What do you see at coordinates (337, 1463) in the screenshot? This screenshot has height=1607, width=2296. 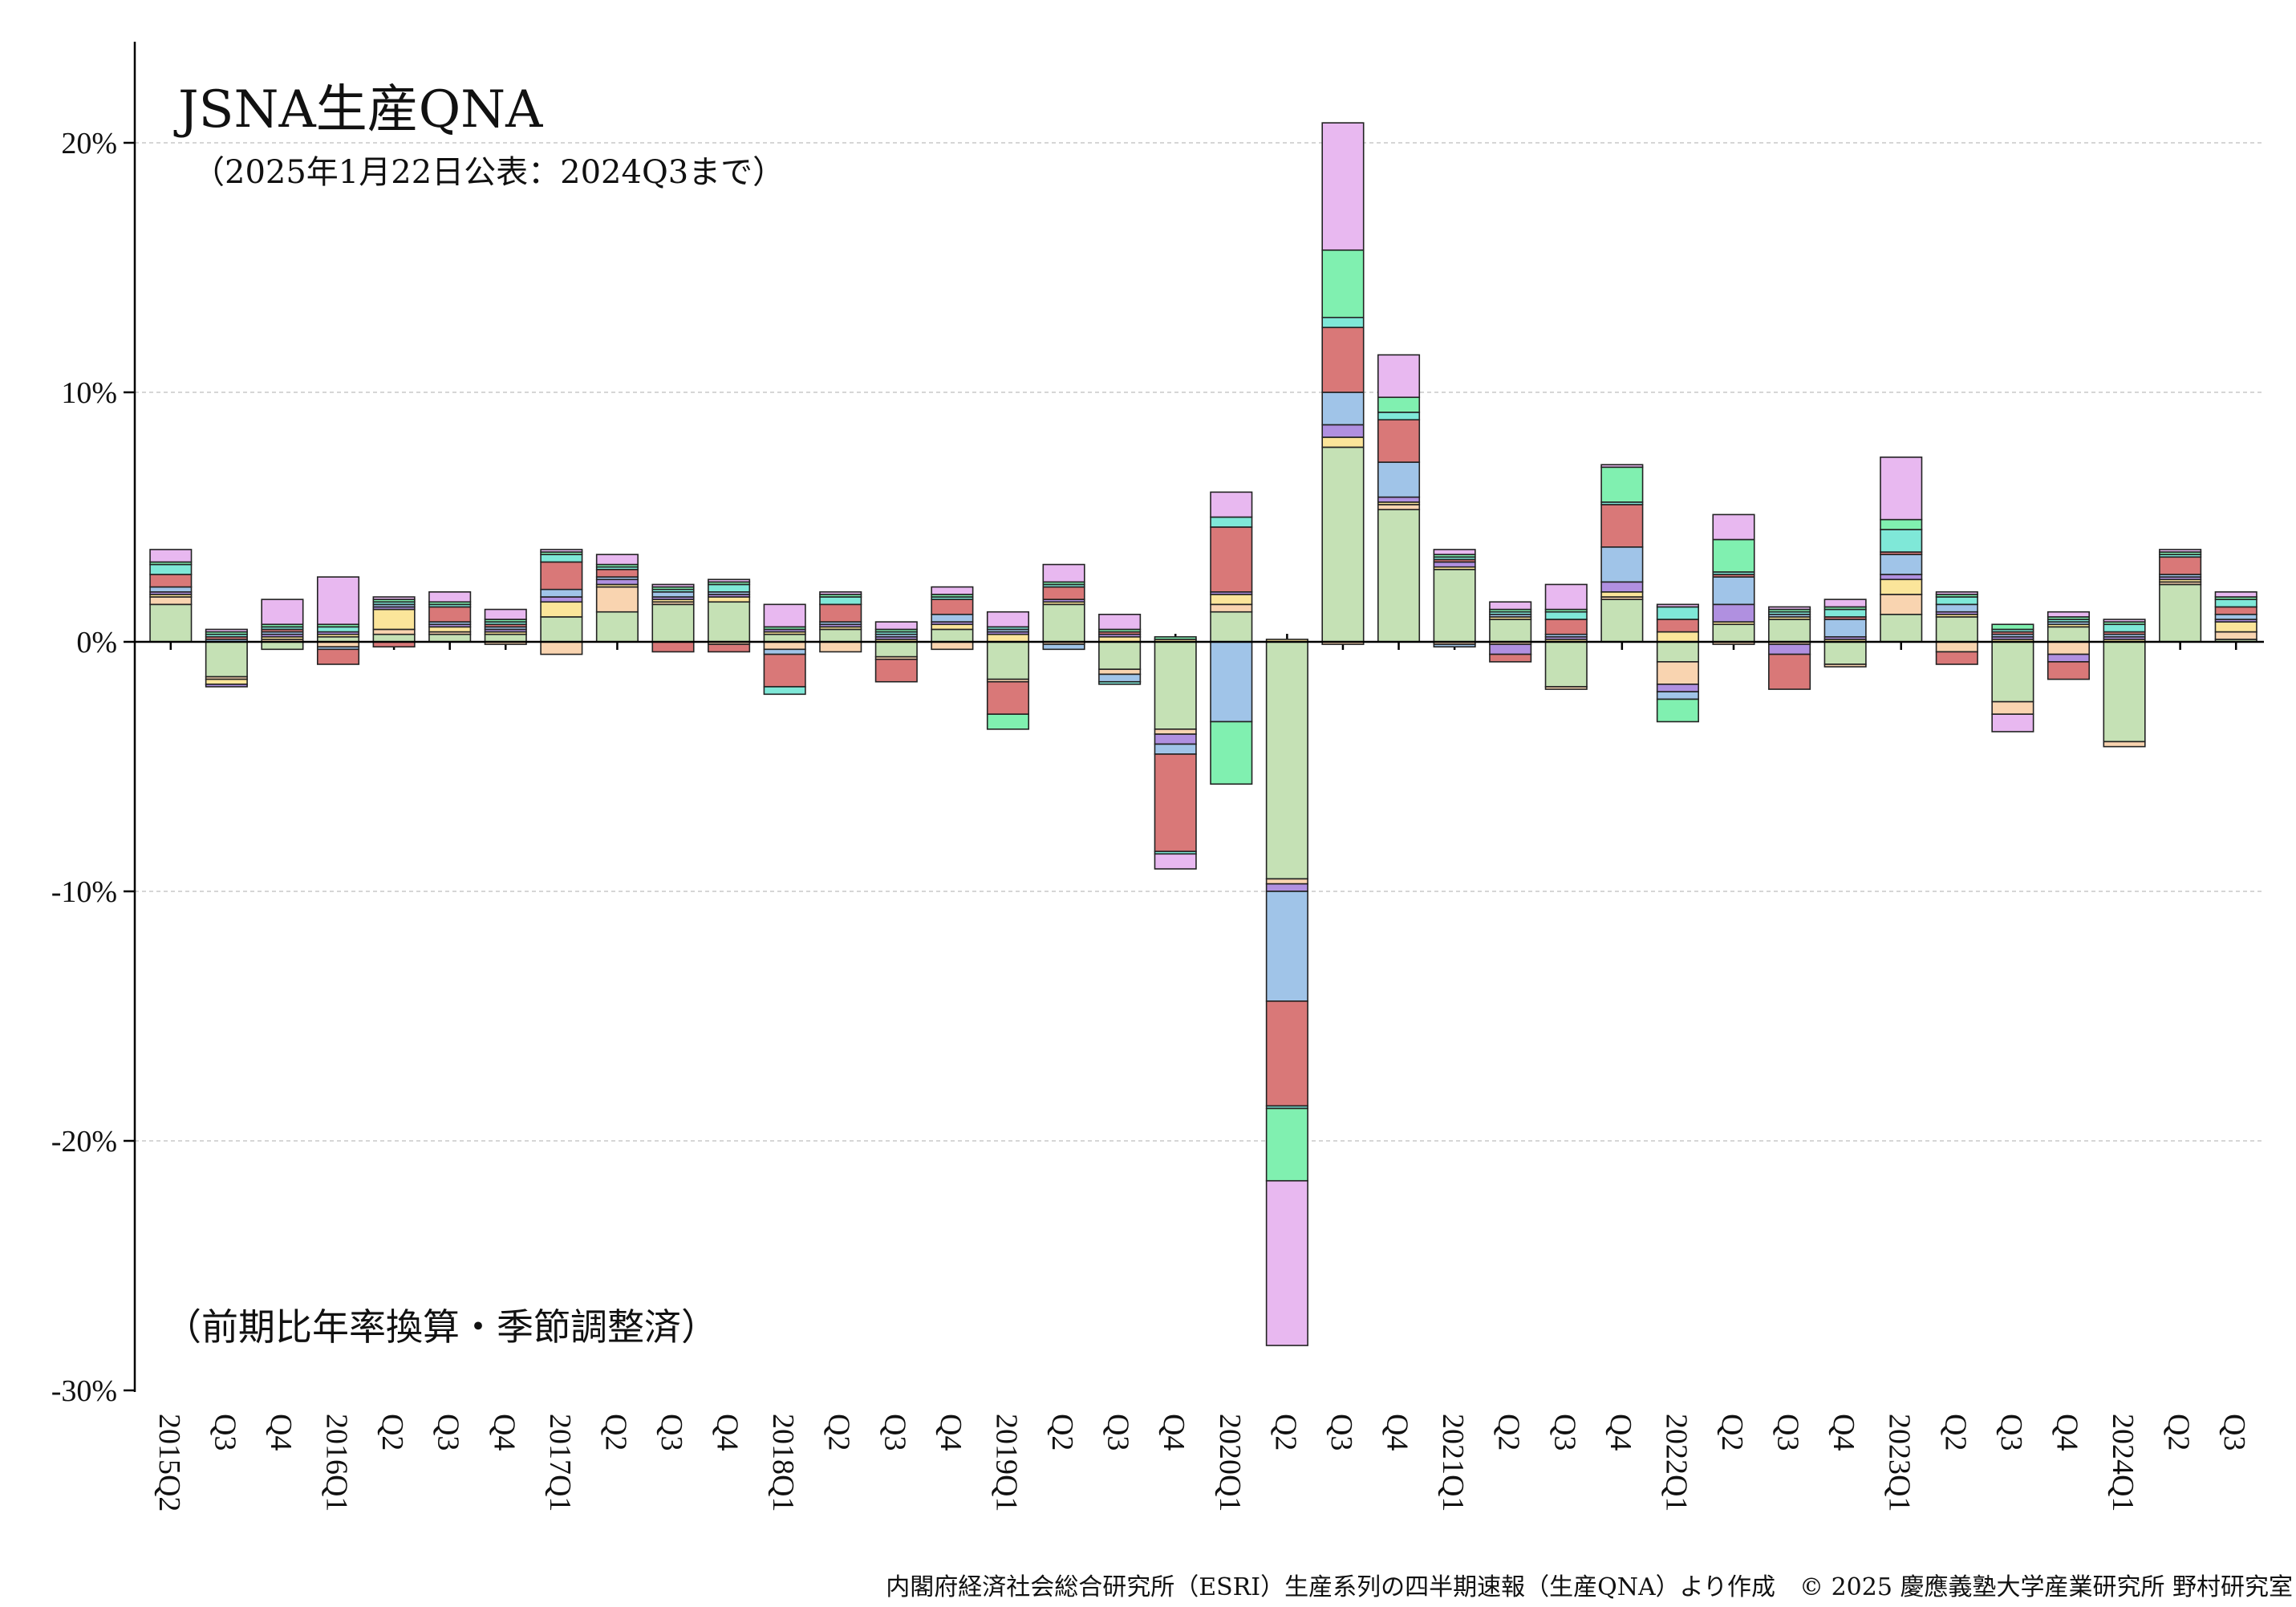 I see `x-tick-label: 2016Q1` at bounding box center [337, 1463].